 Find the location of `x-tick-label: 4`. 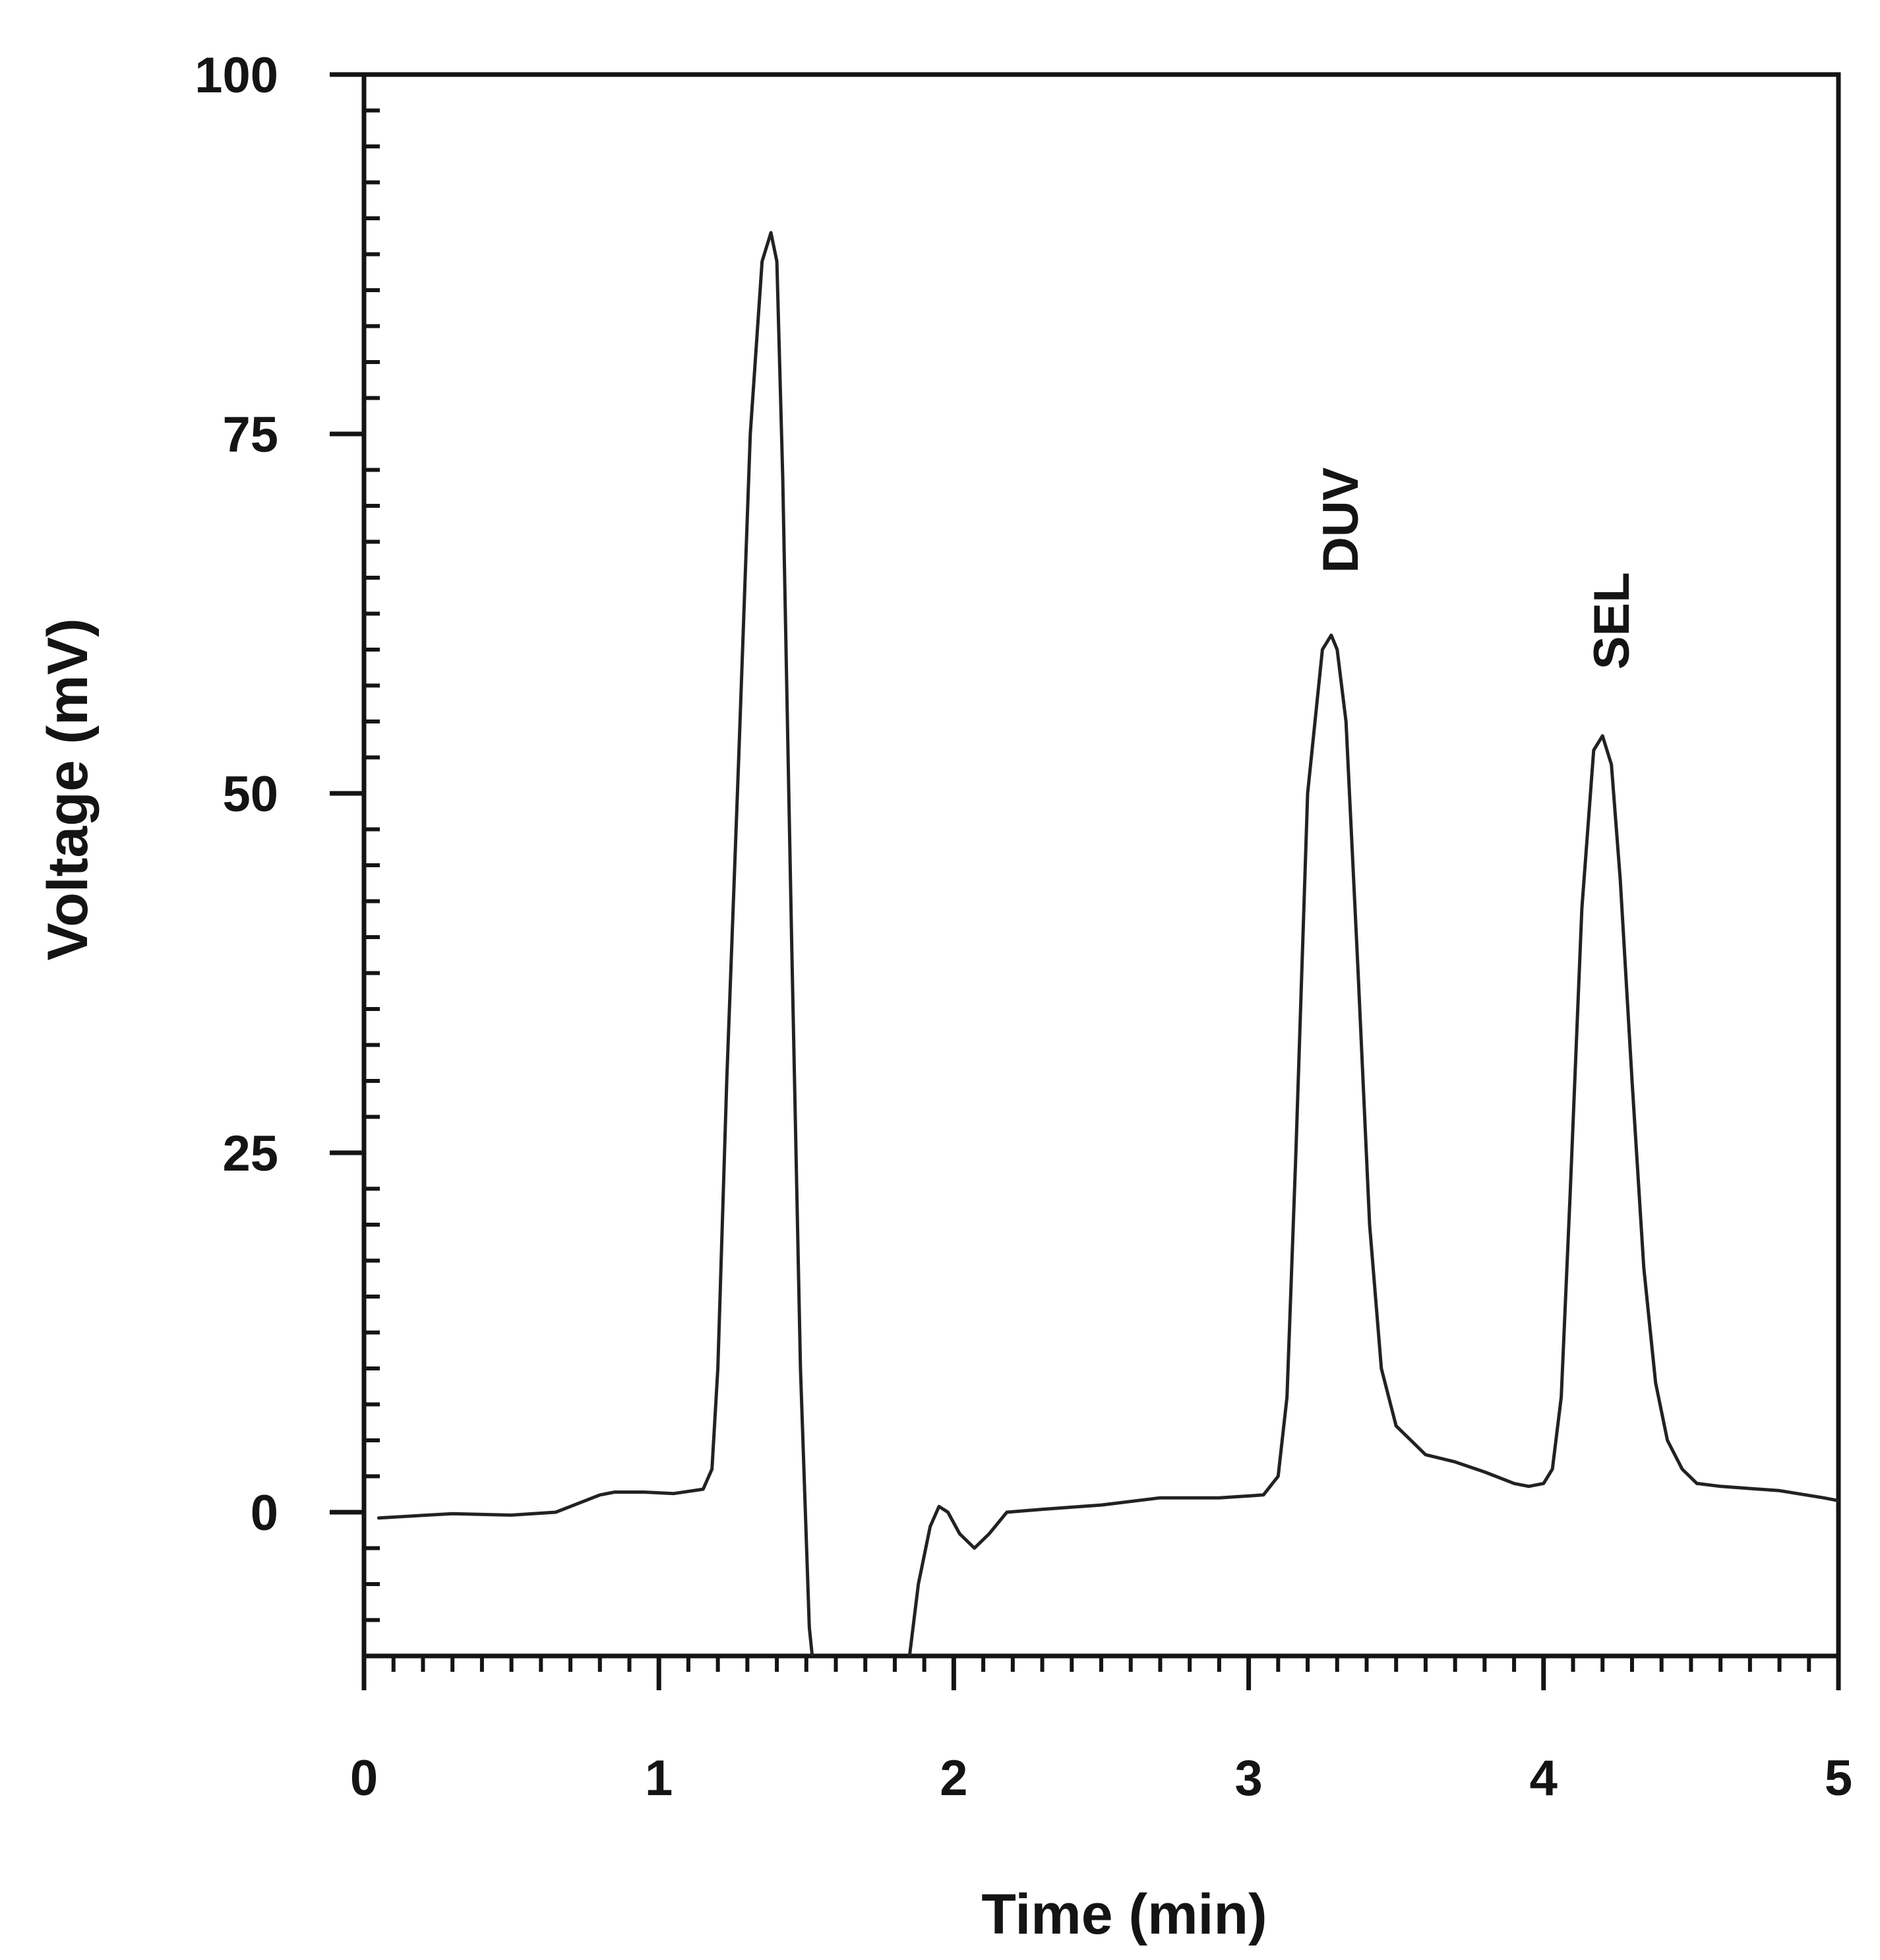

x-tick-label: 4 is located at coordinates (1544, 1778).